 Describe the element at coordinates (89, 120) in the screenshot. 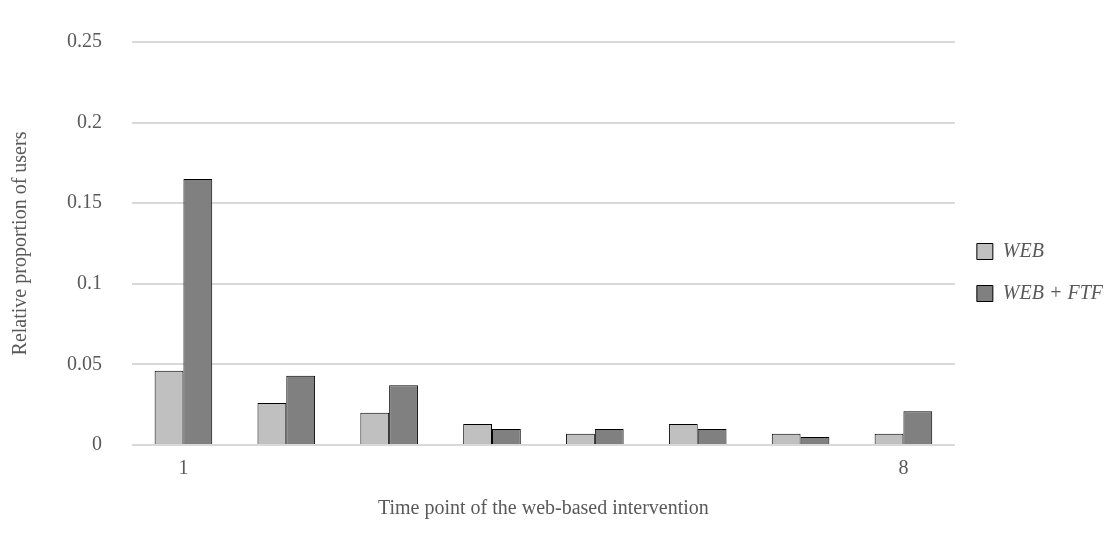

I see `y-tick-label: 0.2` at that location.